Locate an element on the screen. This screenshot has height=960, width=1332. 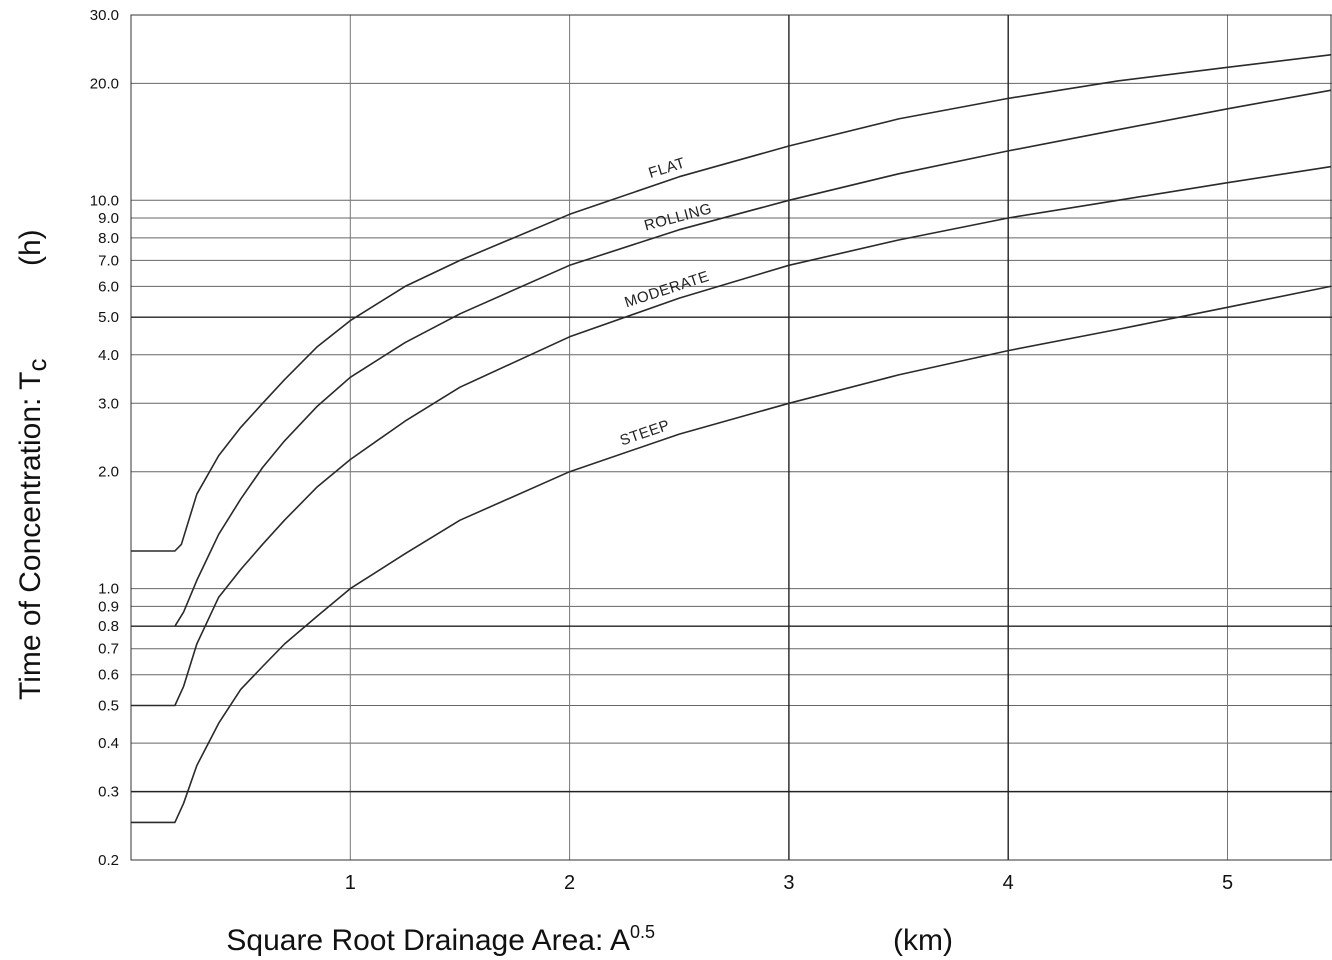
x-tick-label: 1 is located at coordinates (350, 883).